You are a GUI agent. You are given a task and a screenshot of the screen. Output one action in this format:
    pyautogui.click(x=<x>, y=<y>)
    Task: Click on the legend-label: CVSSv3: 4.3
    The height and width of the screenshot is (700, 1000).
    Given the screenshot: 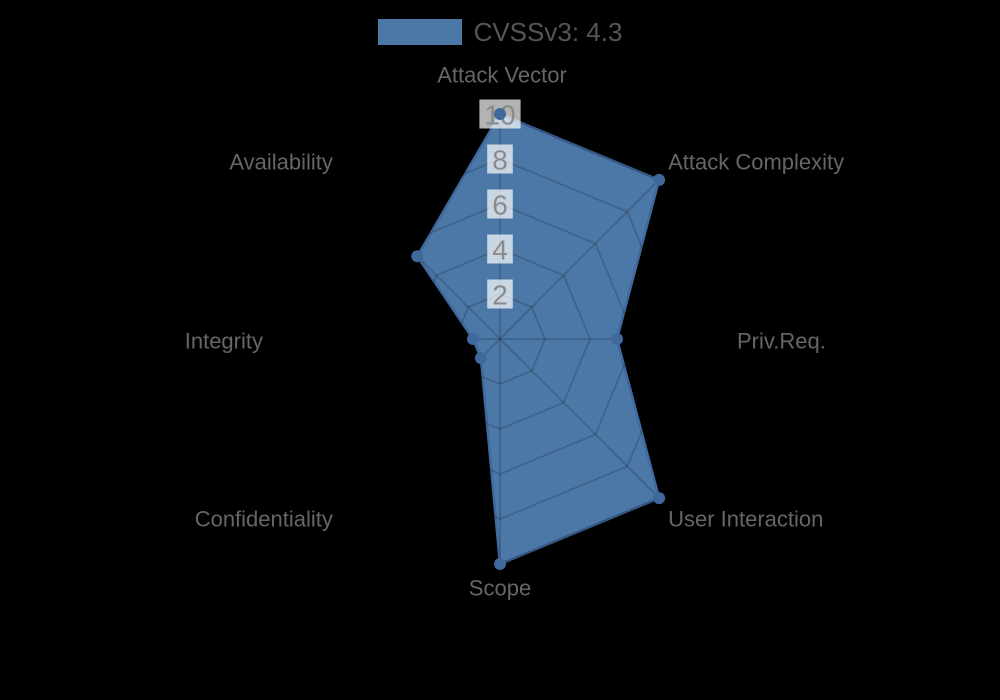 What is the action you would take?
    pyautogui.click(x=548, y=32)
    